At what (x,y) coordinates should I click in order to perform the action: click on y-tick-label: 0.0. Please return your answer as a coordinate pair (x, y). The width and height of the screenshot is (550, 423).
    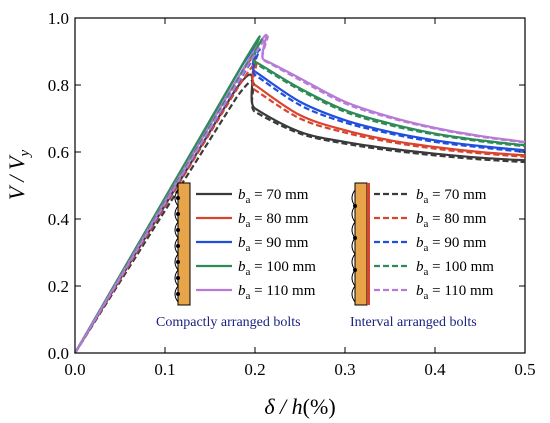
    Looking at the image, I should click on (58, 353).